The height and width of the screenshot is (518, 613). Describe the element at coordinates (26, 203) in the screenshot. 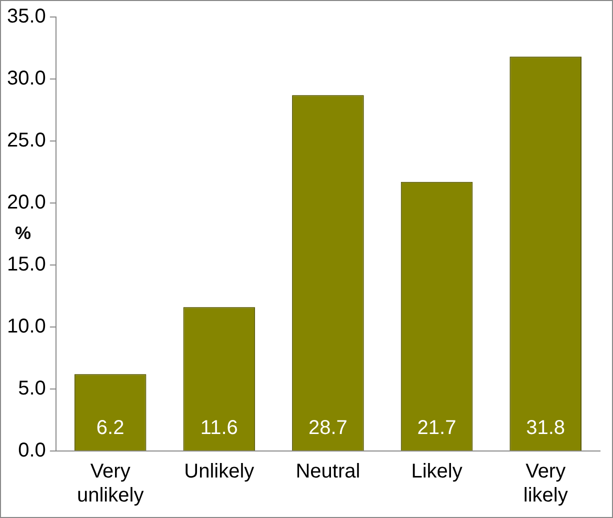

I see `y-tick-label: 20.0` at that location.